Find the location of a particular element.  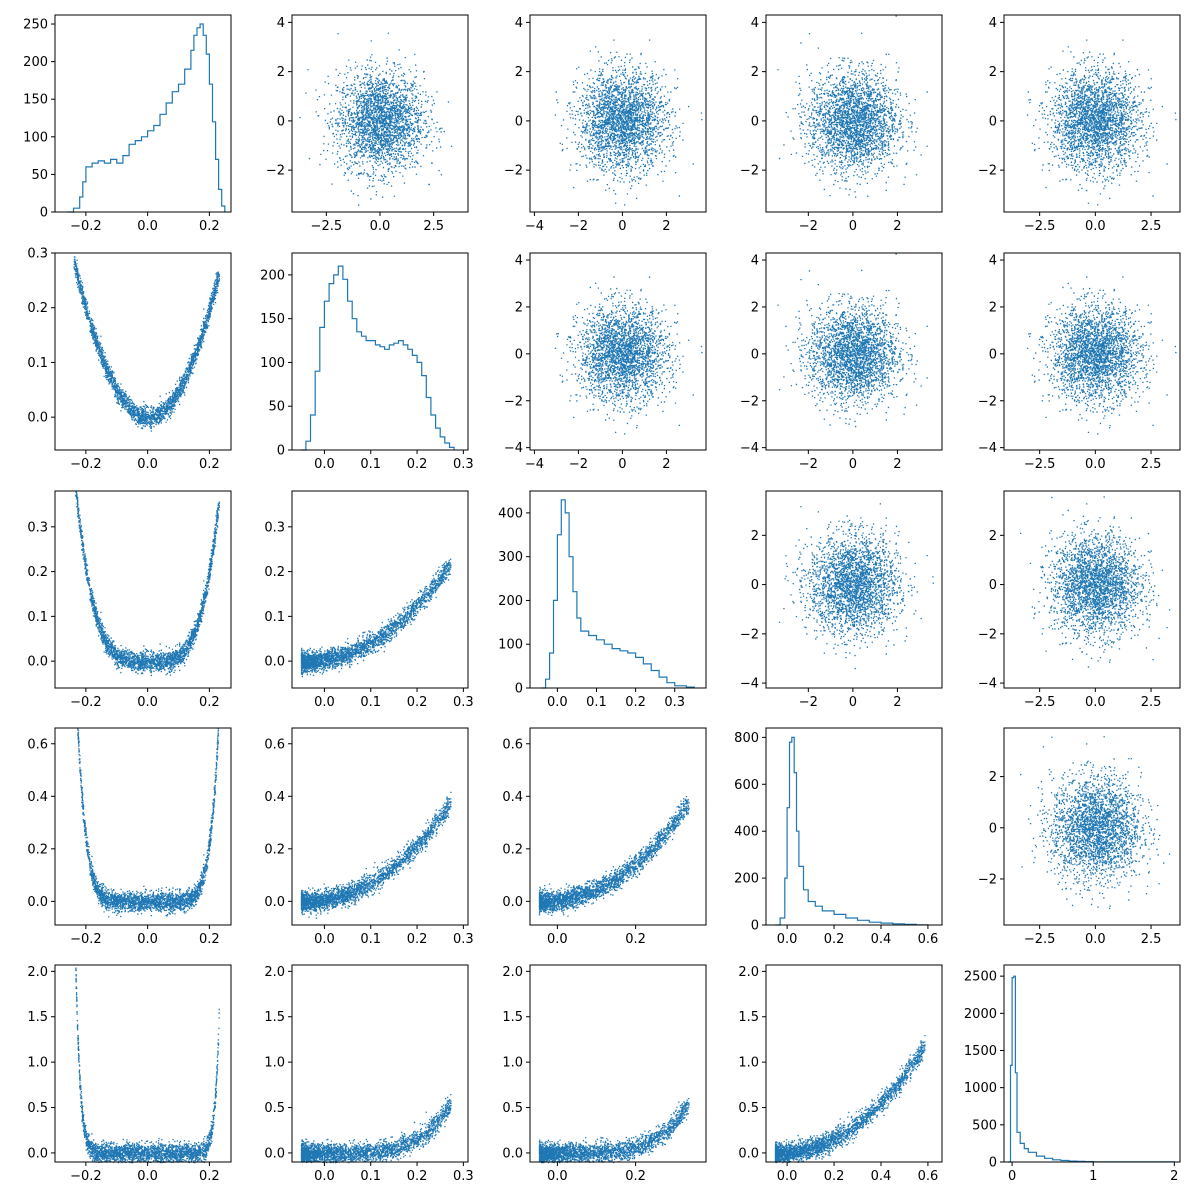

x-tick-label: 0.6 is located at coordinates (928, 939).